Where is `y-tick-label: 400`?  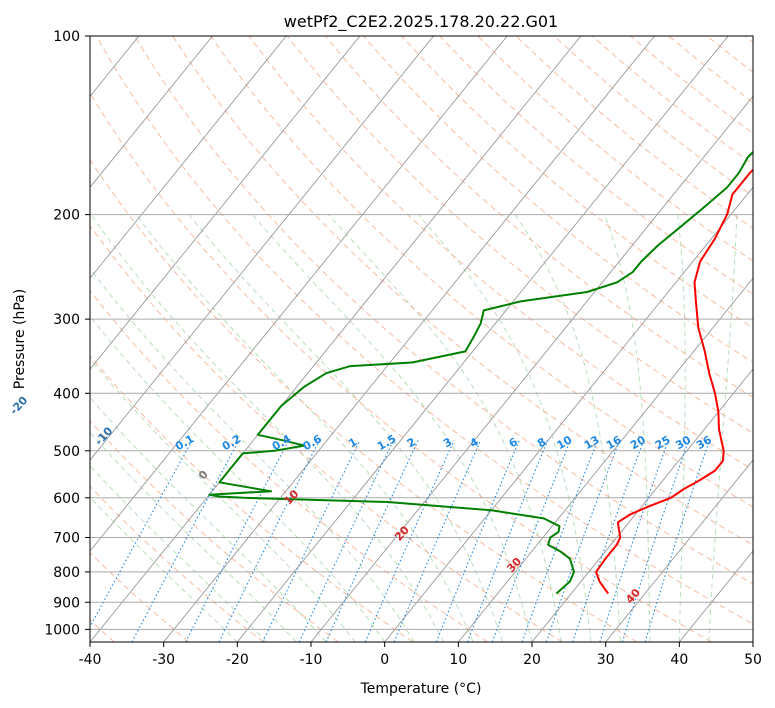
y-tick-label: 400 is located at coordinates (66, 394).